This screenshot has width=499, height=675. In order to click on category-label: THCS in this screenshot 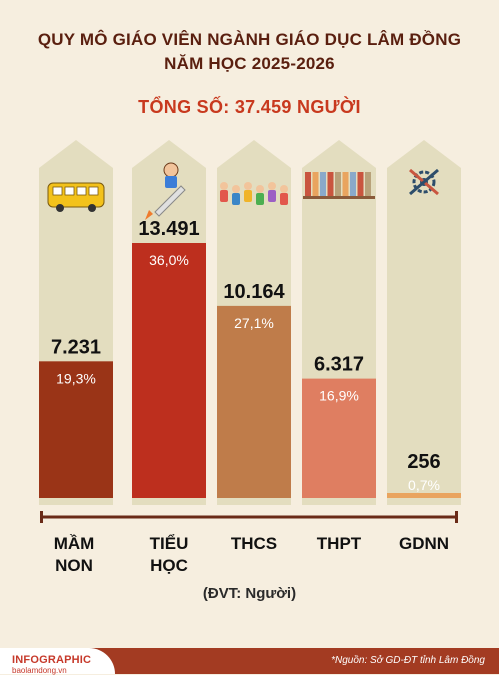, I will do `click(254, 543)`.